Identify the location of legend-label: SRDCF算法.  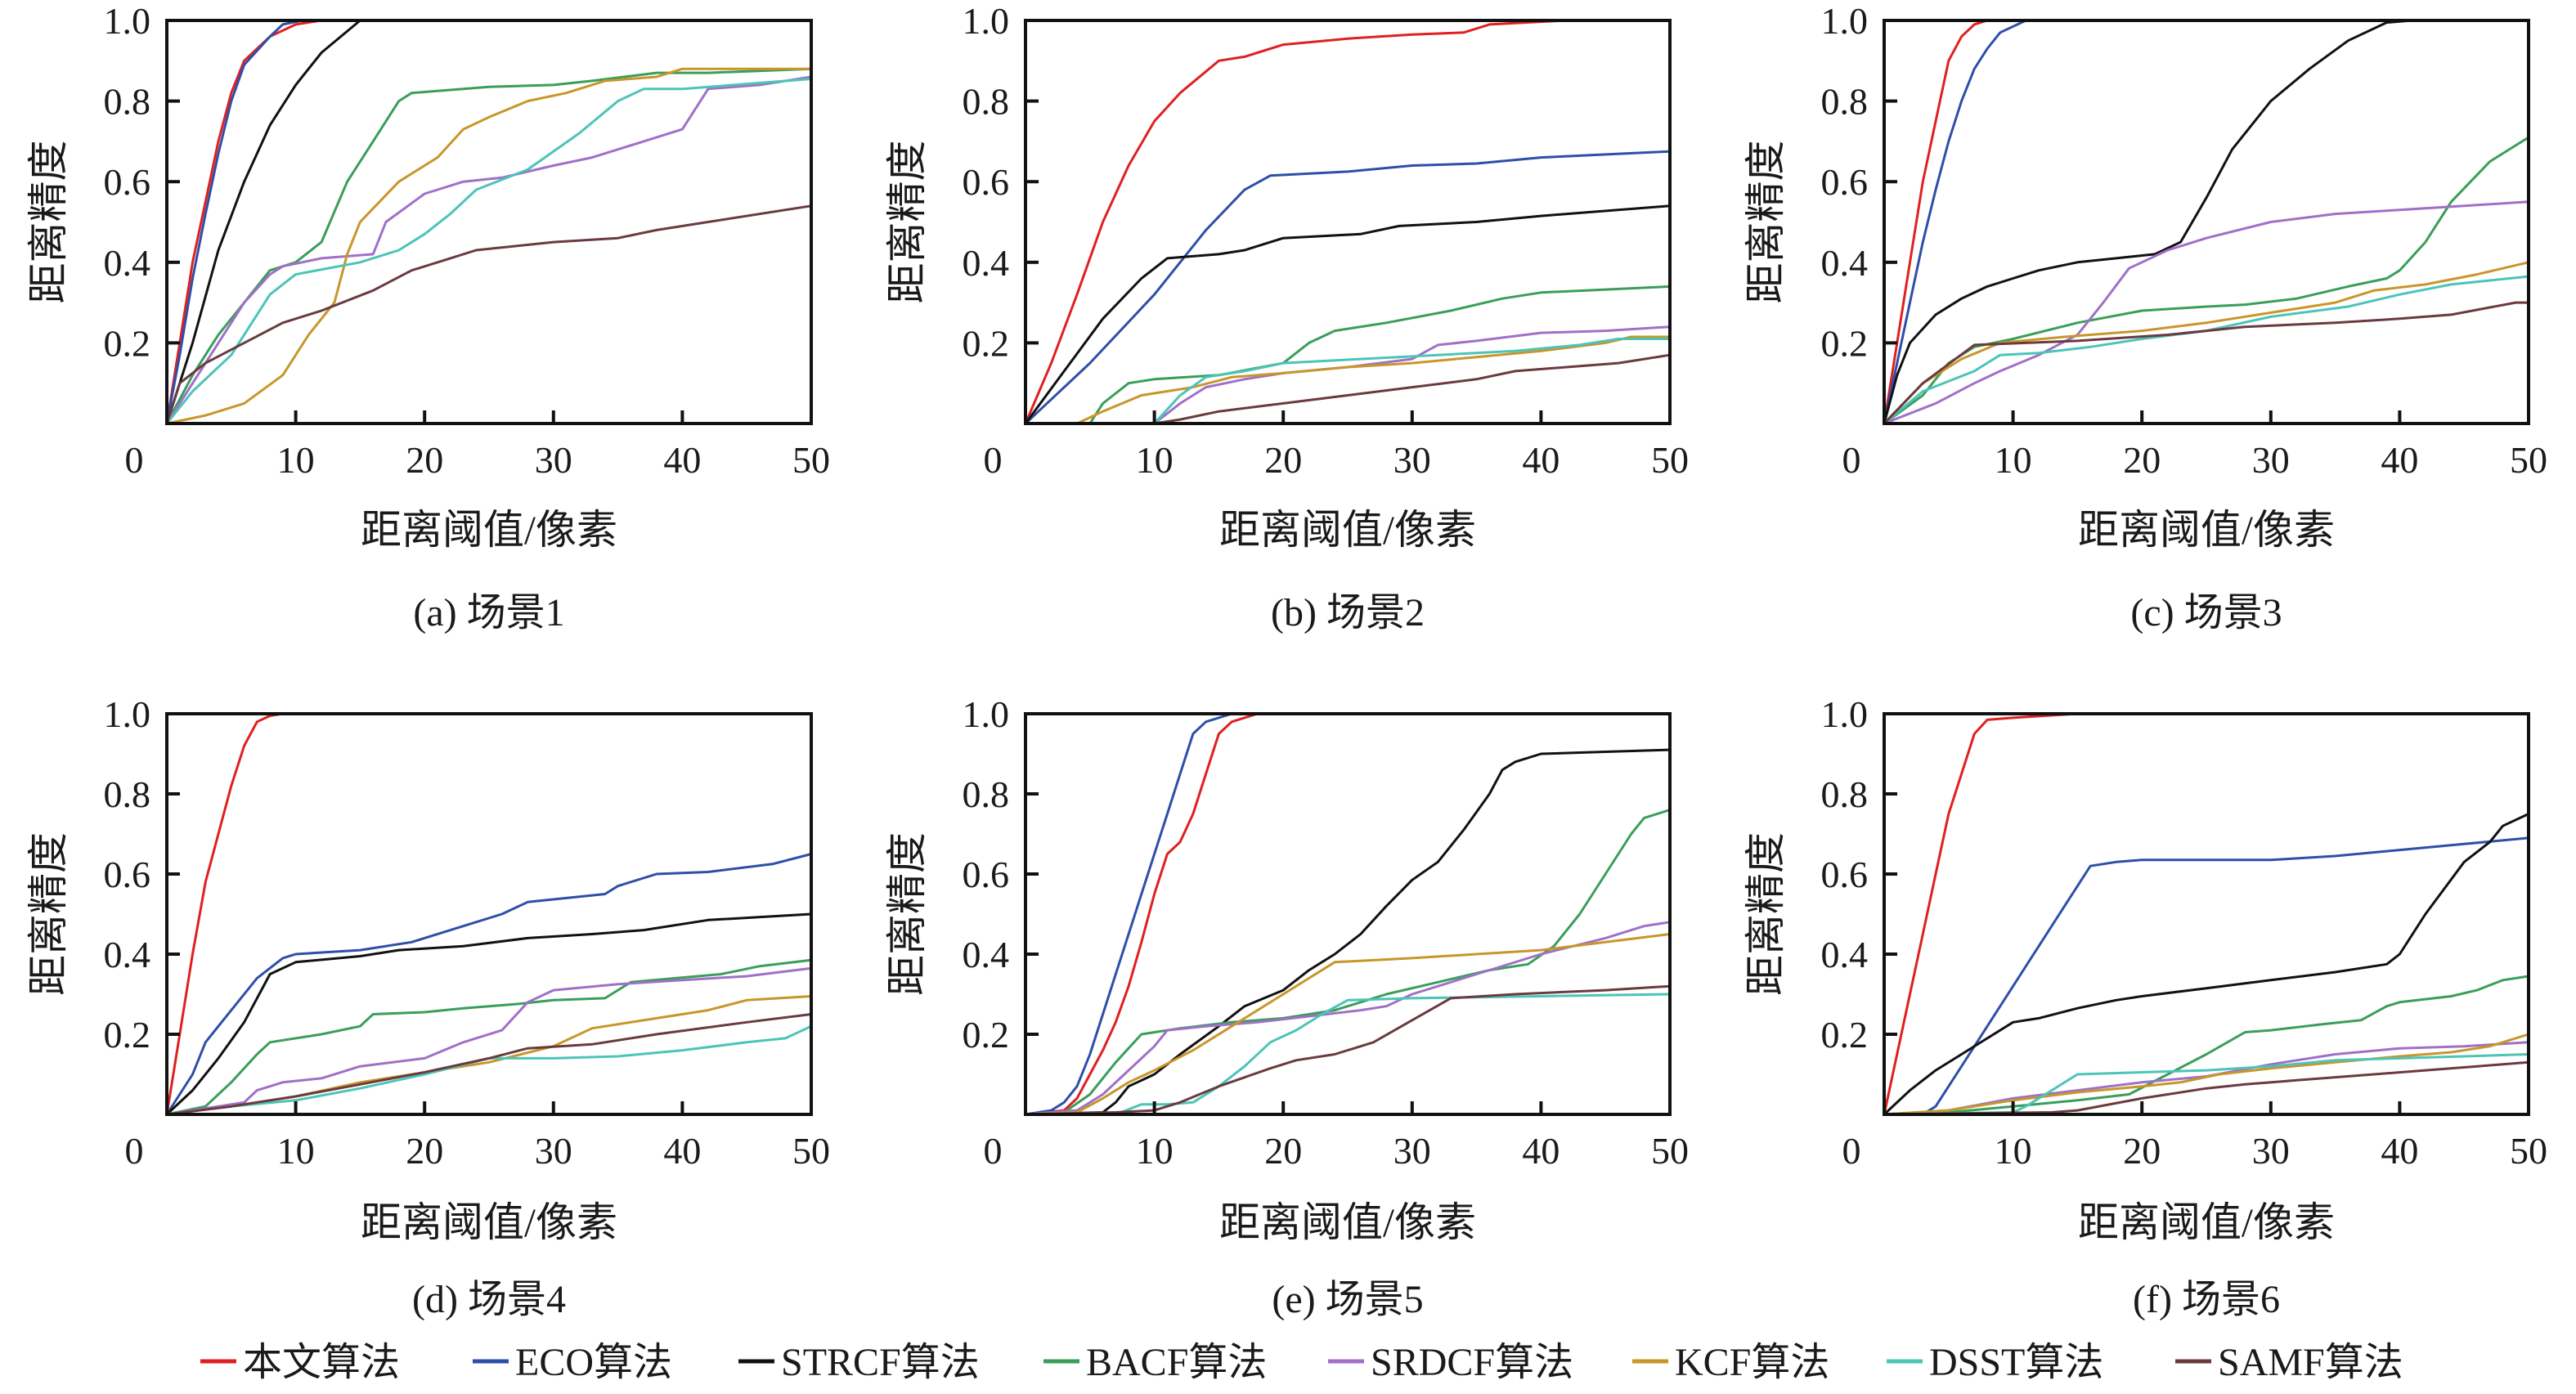
(1472, 1362).